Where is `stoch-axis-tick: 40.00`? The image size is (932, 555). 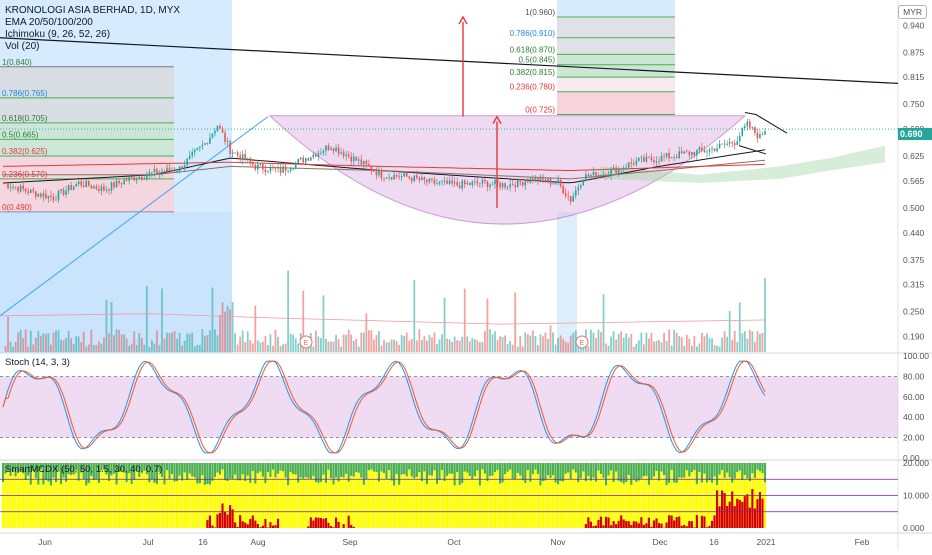 stoch-axis-tick: 40.00 is located at coordinates (914, 417).